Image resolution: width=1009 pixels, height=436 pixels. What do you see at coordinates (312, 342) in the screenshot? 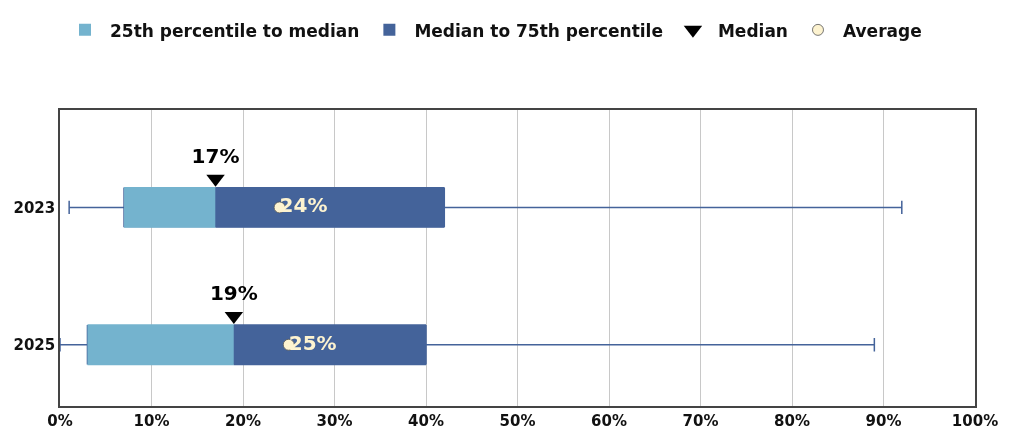
I see `data-label: 25%` at bounding box center [312, 342].